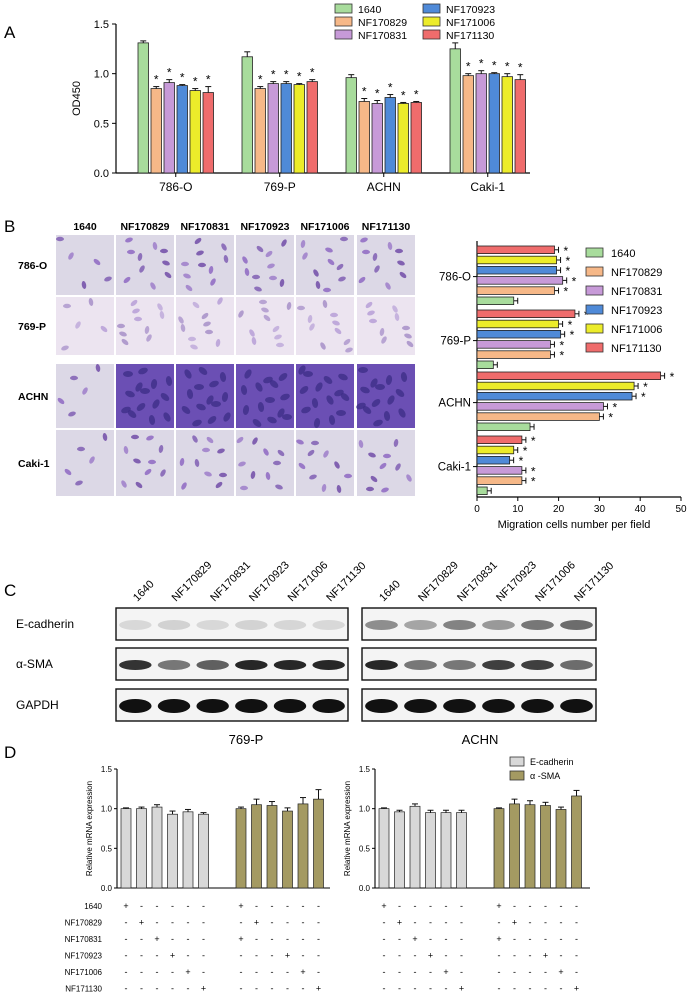 This screenshot has height=995, width=688. I want to click on blot-cell-line-label: ACHN, so click(480, 739).